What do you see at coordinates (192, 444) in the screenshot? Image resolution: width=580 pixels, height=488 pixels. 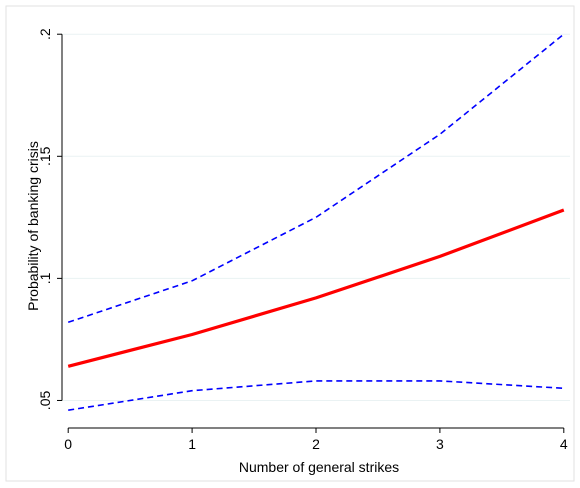 I see `x-tick-label-1: 1` at bounding box center [192, 444].